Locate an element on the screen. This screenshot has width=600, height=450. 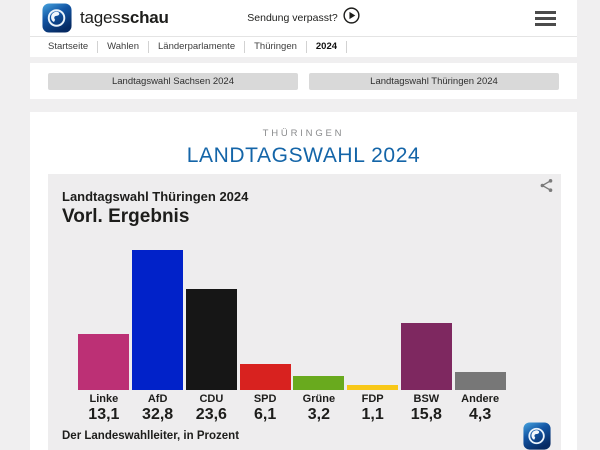
bar-spd is located at coordinates (265, 377).